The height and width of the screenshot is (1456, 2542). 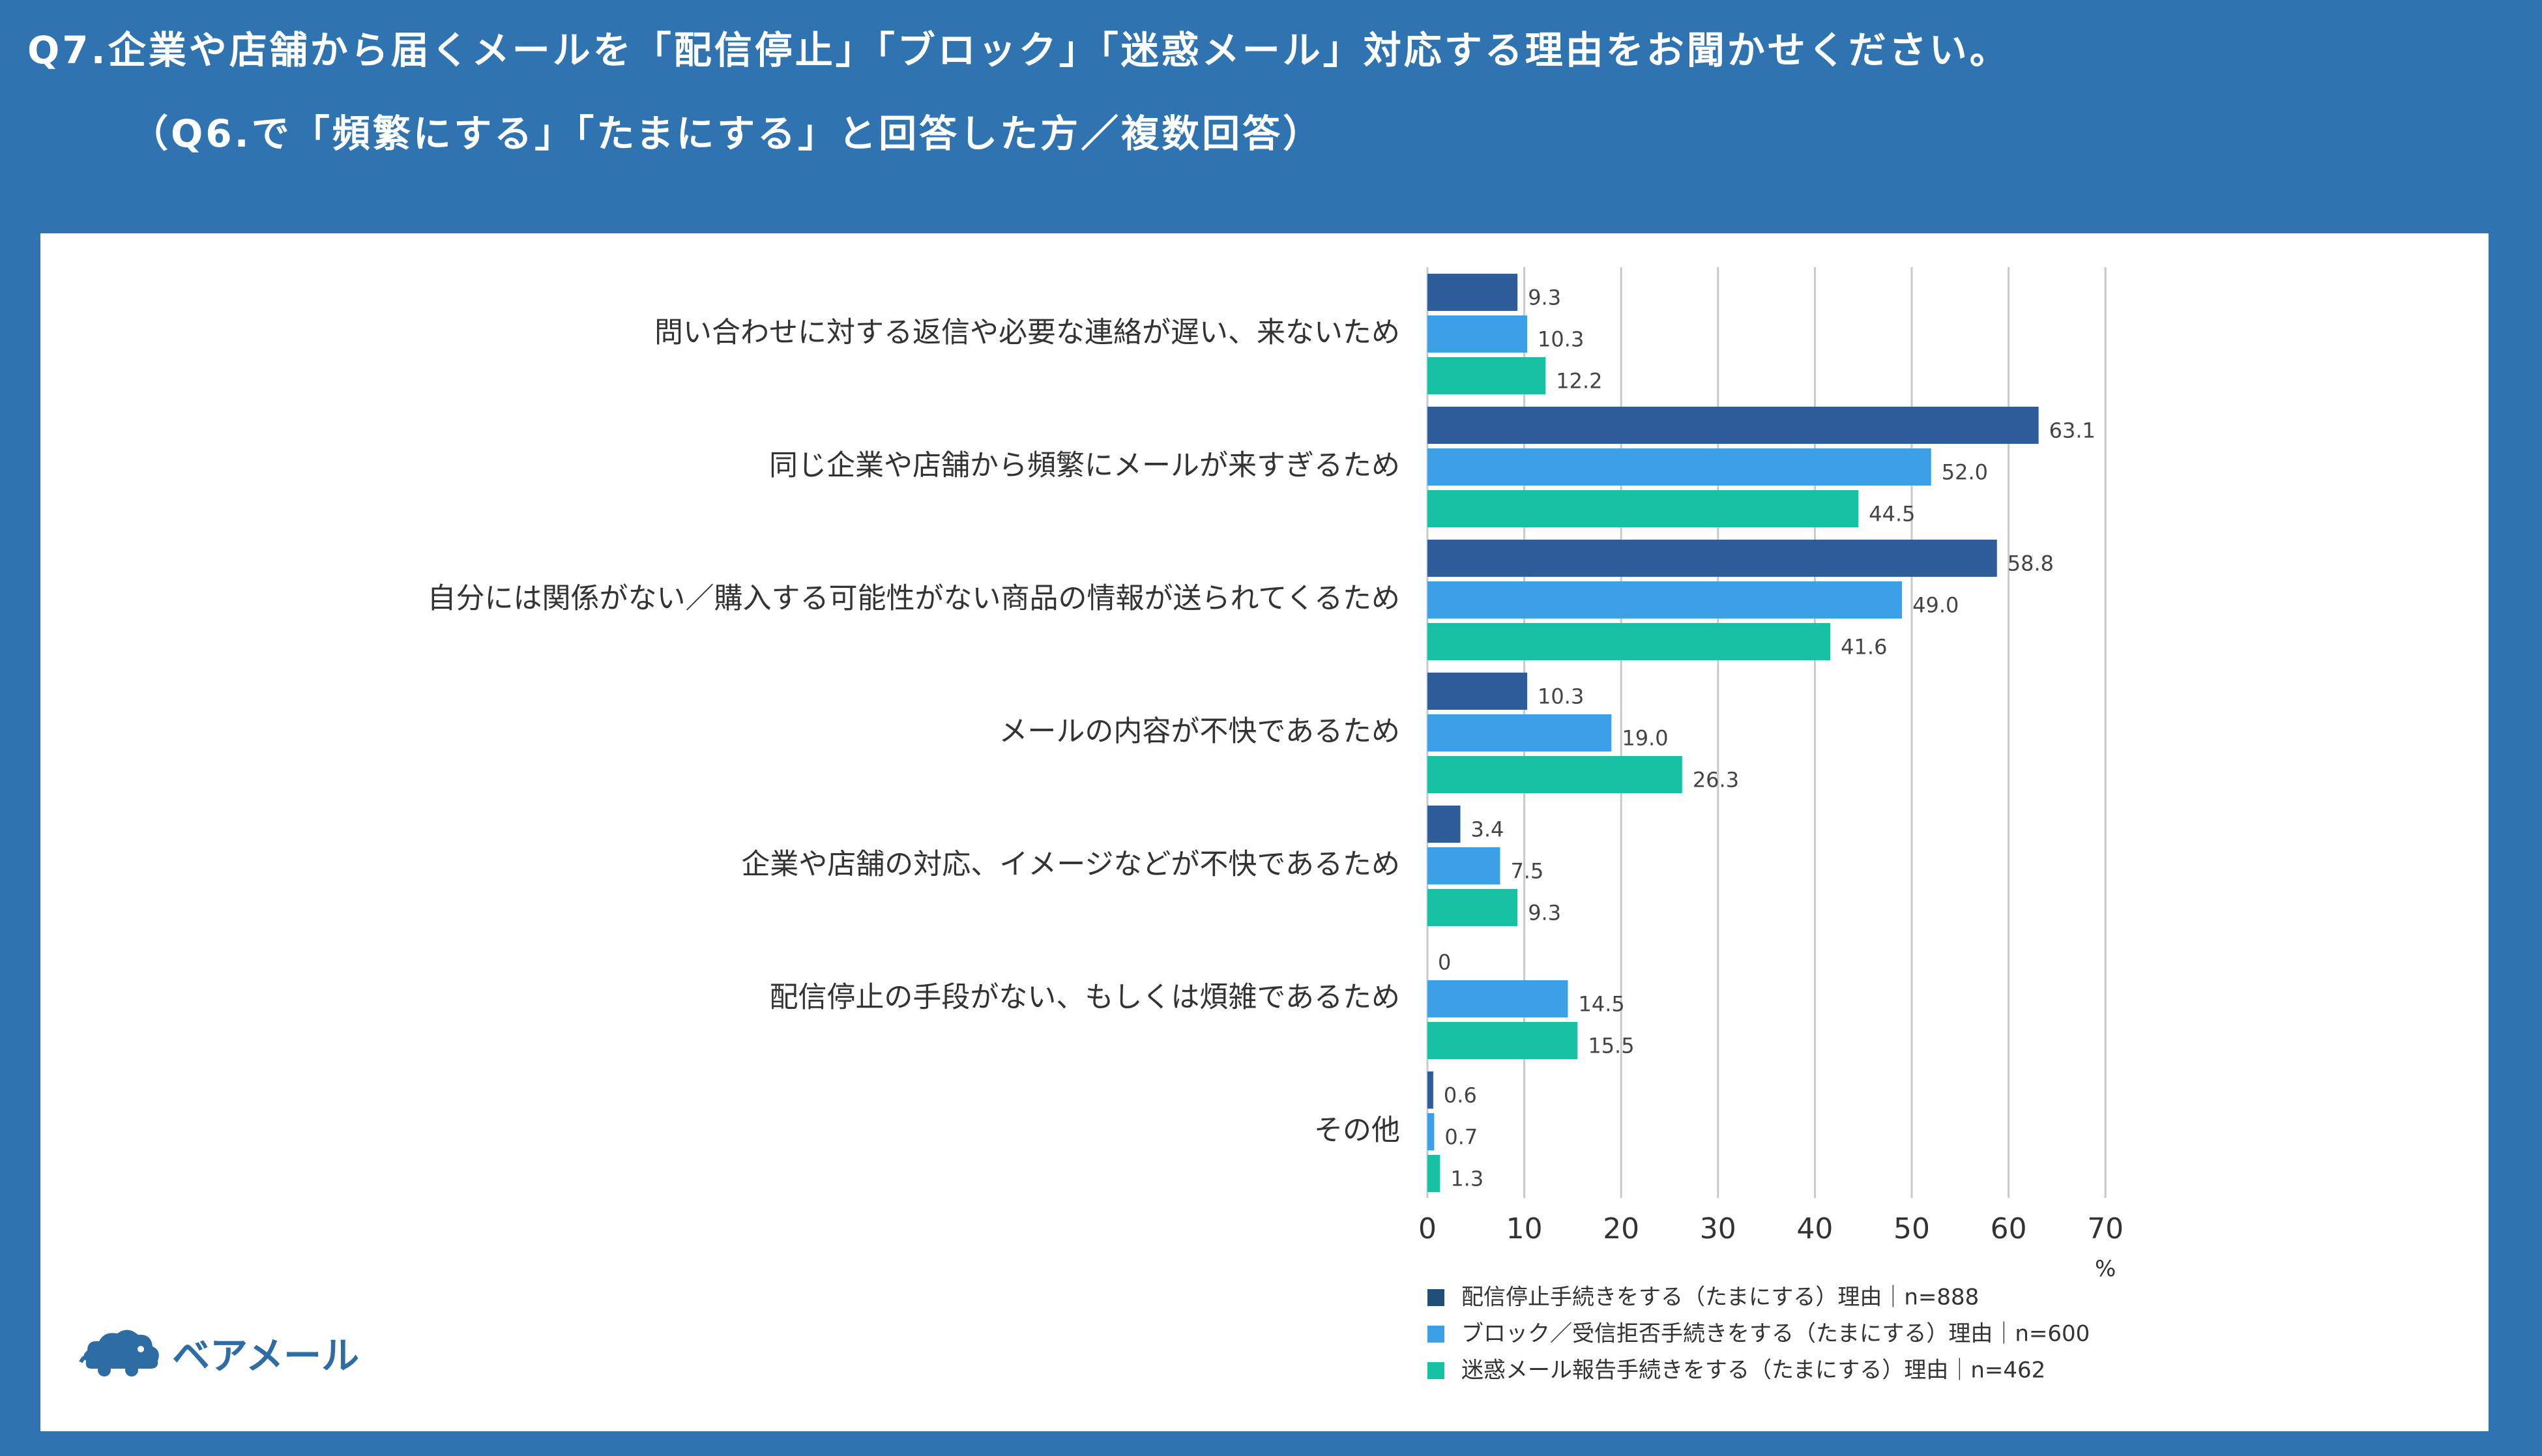 I want to click on x-tick-label: 50, so click(x=1911, y=1229).